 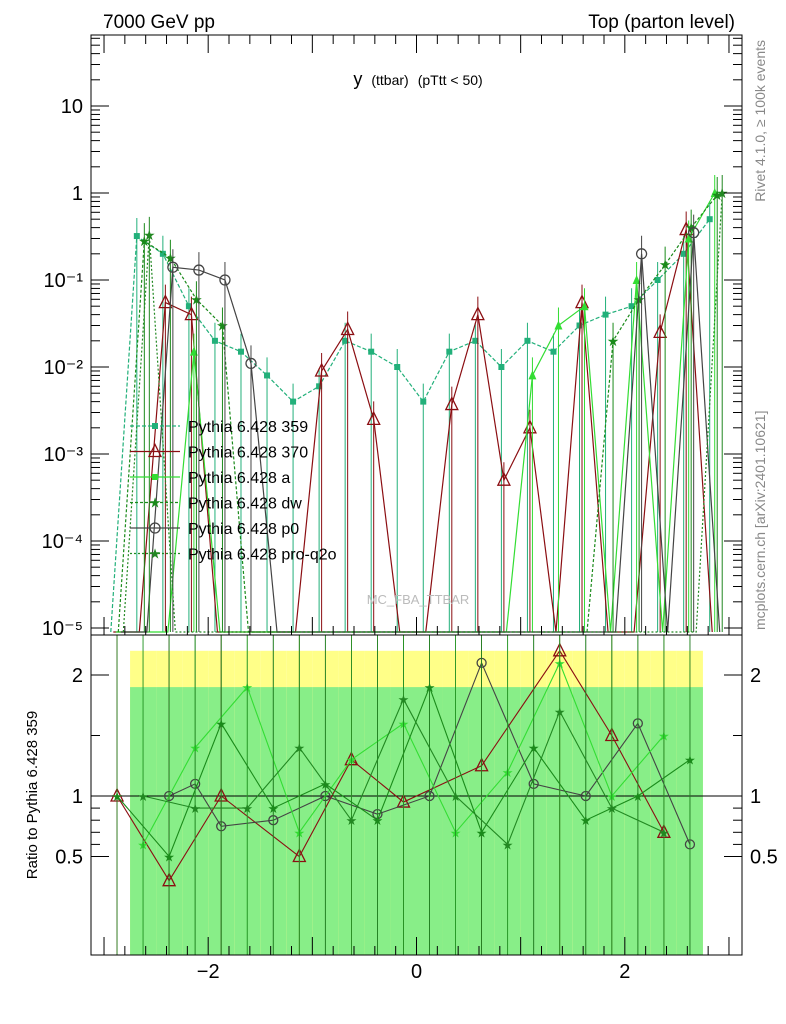 I want to click on ratio-ylabel: Ratio to Pythia 6.428 359, so click(x=32, y=795).